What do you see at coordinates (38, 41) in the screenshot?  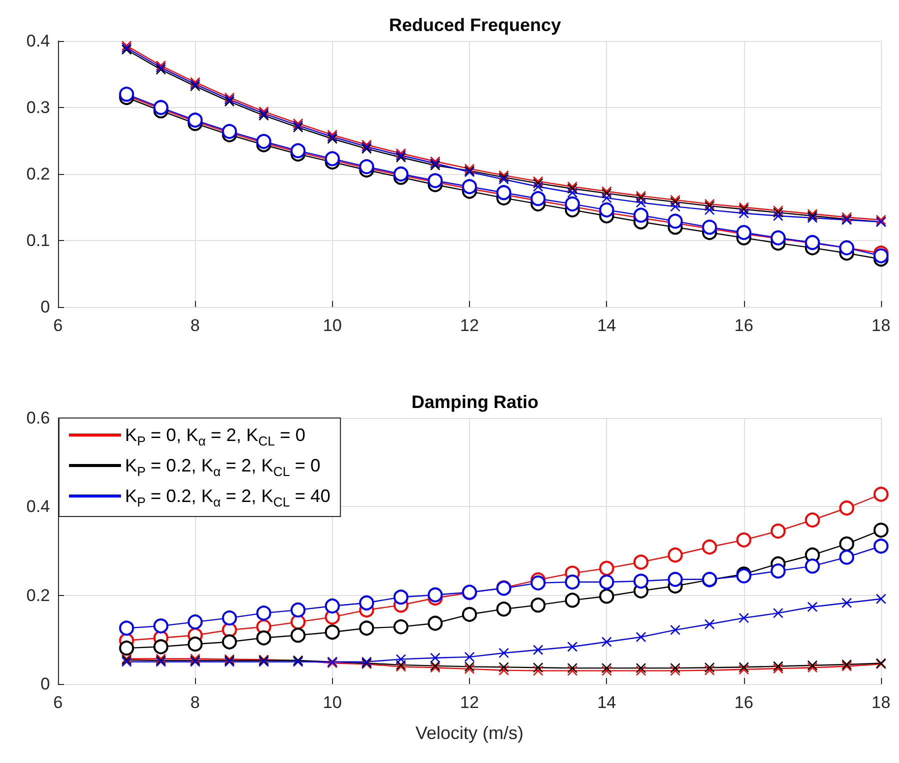 I see `y-tick-label: 0.4` at bounding box center [38, 41].